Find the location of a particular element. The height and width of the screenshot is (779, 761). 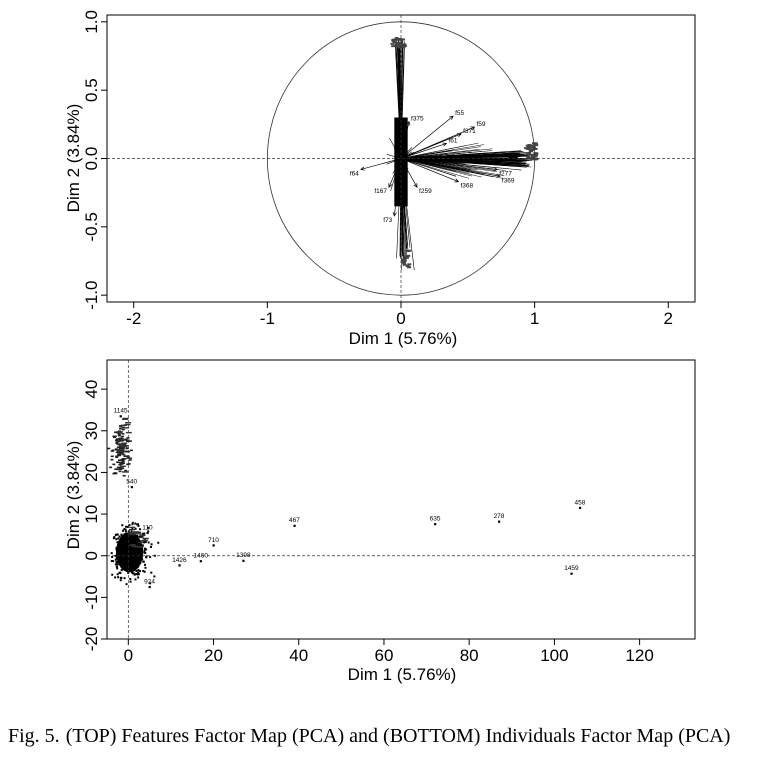

top-x-tick-label: -1 is located at coordinates (267, 318).